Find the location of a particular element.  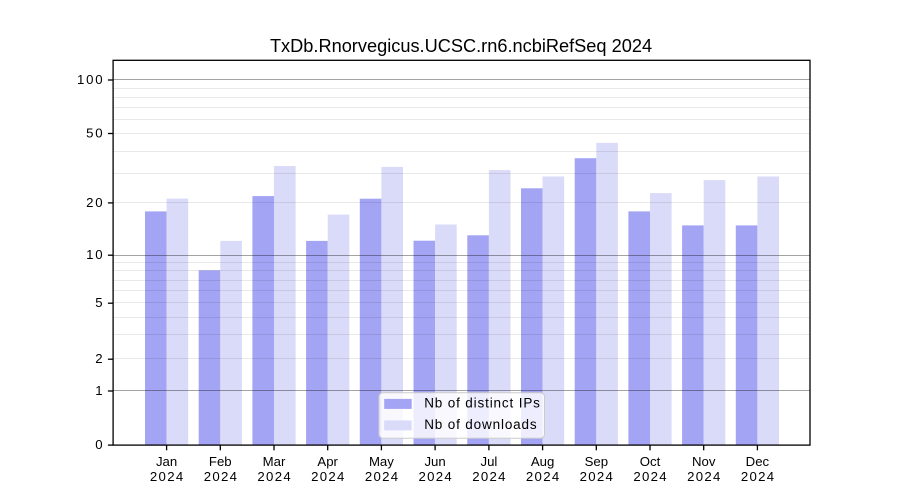

svg-text: Oct is located at coordinates (650, 461).